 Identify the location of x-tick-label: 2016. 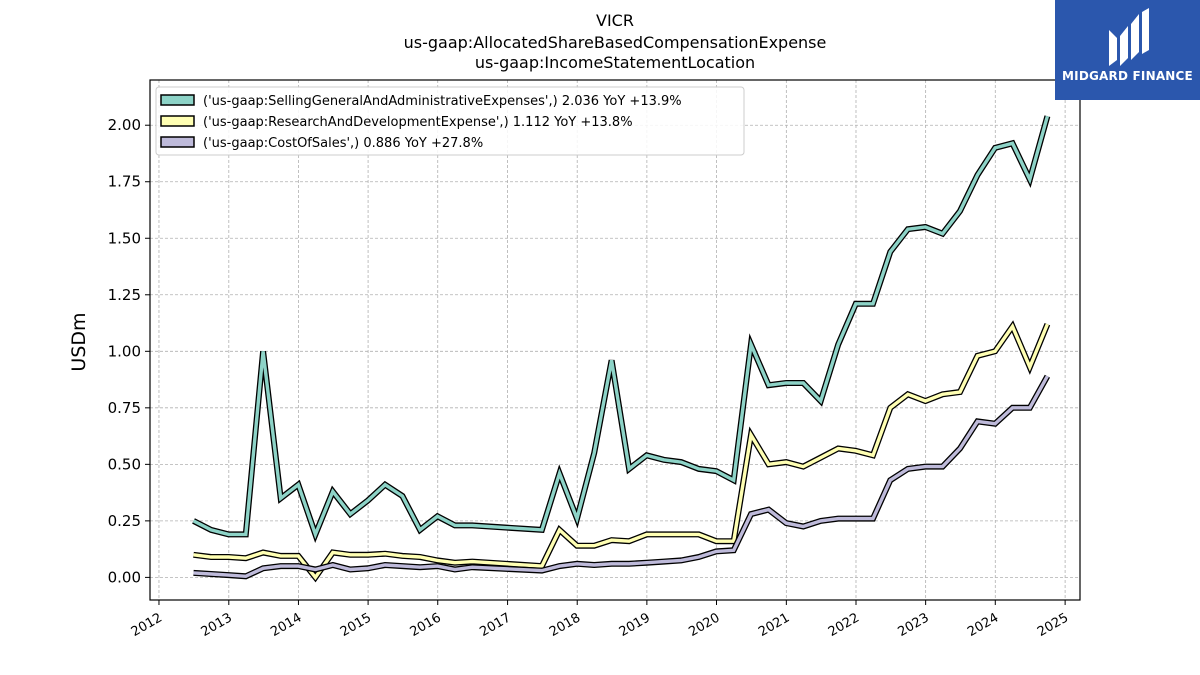
(426, 625).